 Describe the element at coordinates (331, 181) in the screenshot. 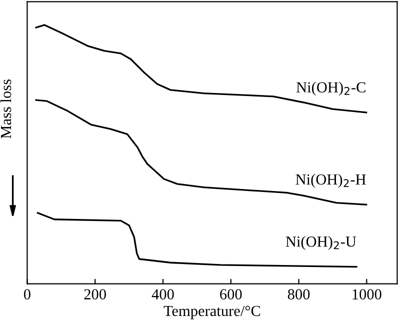

I see `series-label: Ni(OH)$_{2}$-H` at that location.